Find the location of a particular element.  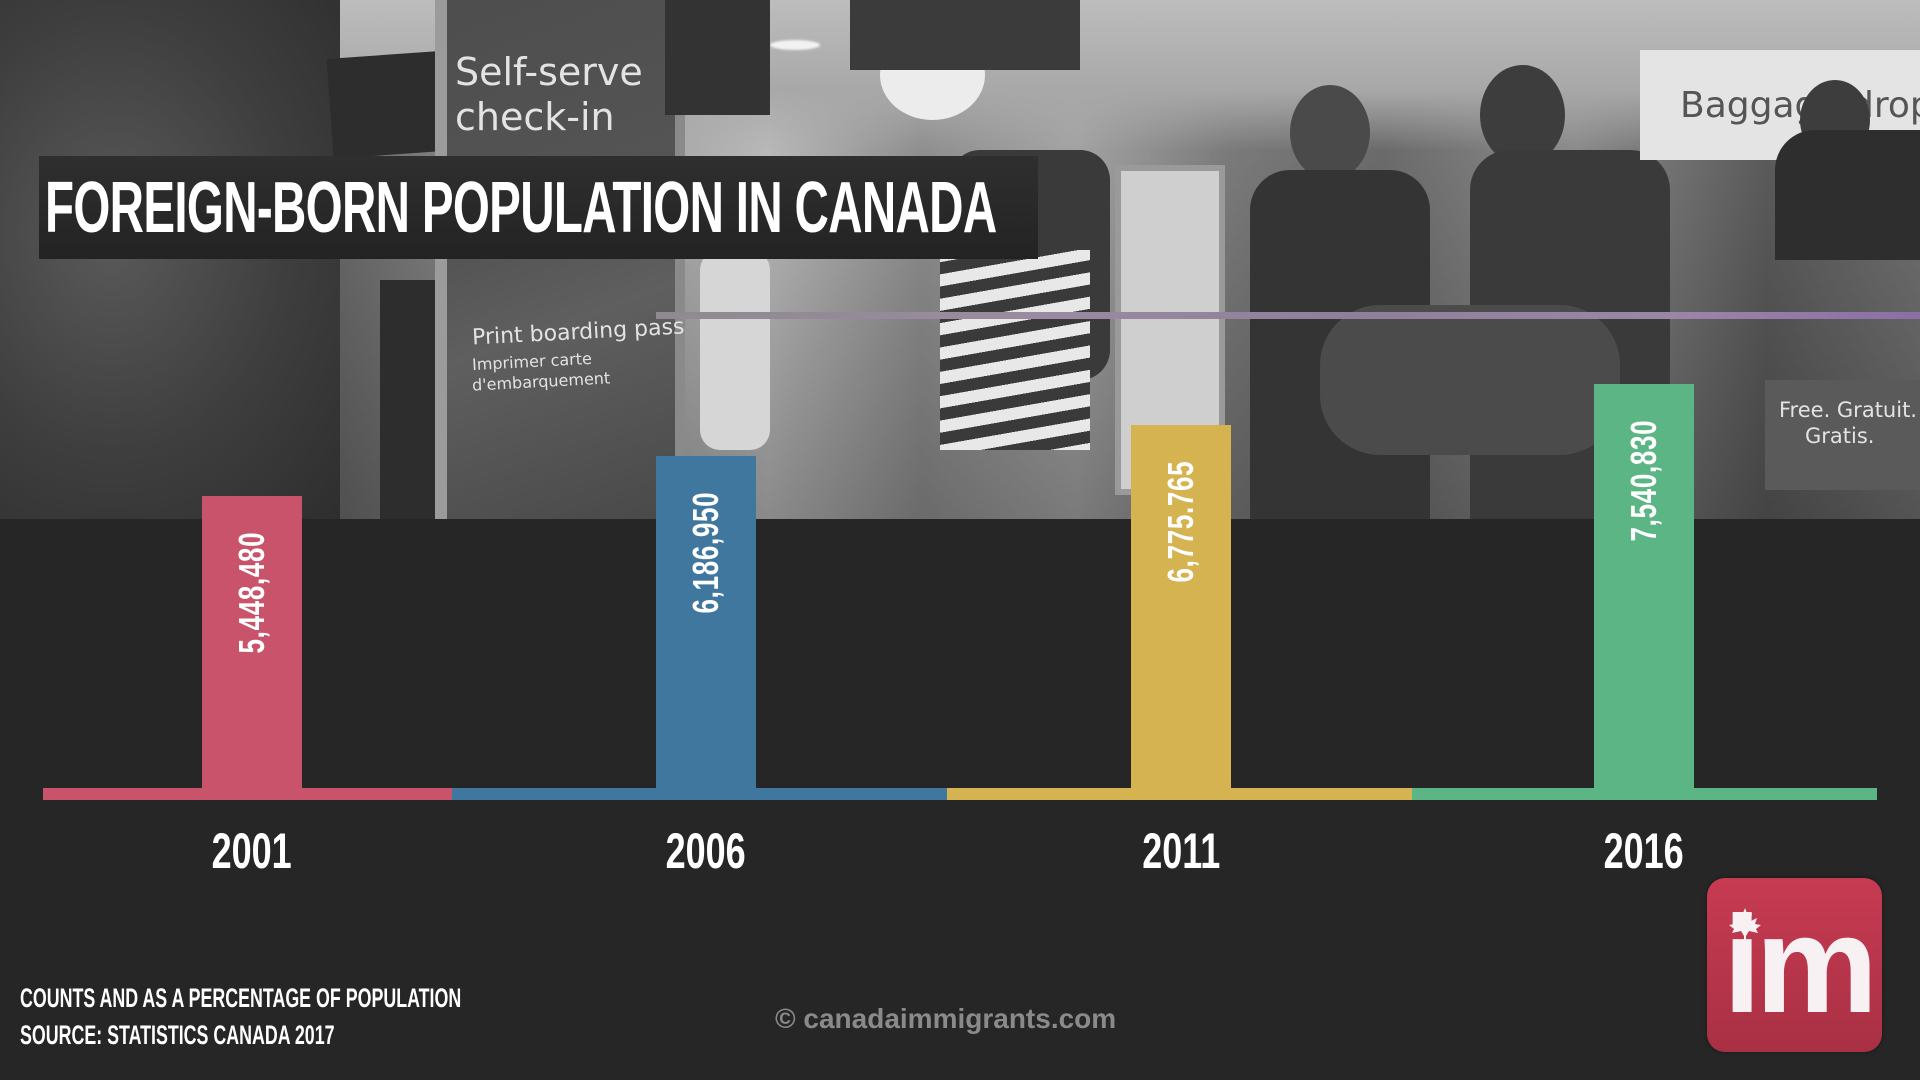

photo-free-sign: Free. Gratuit. Gratis. is located at coordinates (1842, 435).